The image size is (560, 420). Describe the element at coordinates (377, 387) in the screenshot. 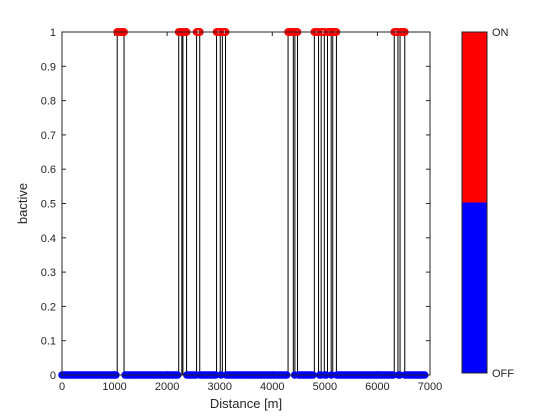

I see `x-tick-label: 6000` at that location.